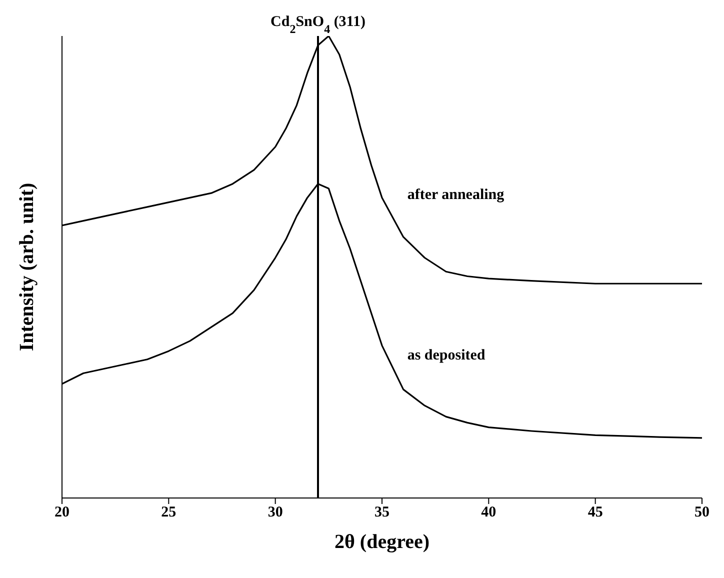 This screenshot has height=578, width=724. Describe the element at coordinates (318, 25) in the screenshot. I see `ref-line-label: Cd$_{2}$SnO$_{4}$ (311)` at that location.